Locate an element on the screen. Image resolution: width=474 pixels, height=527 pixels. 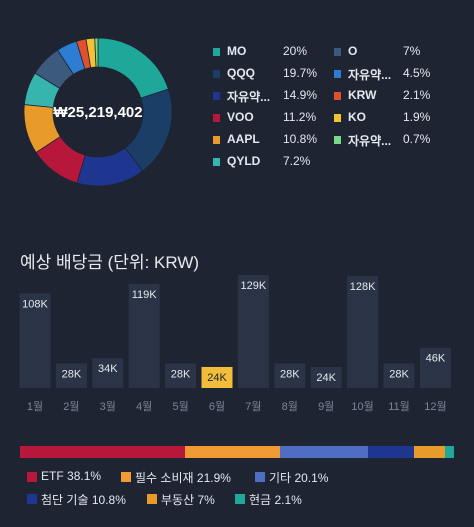
legend-label: VOO is located at coordinates (240, 117).